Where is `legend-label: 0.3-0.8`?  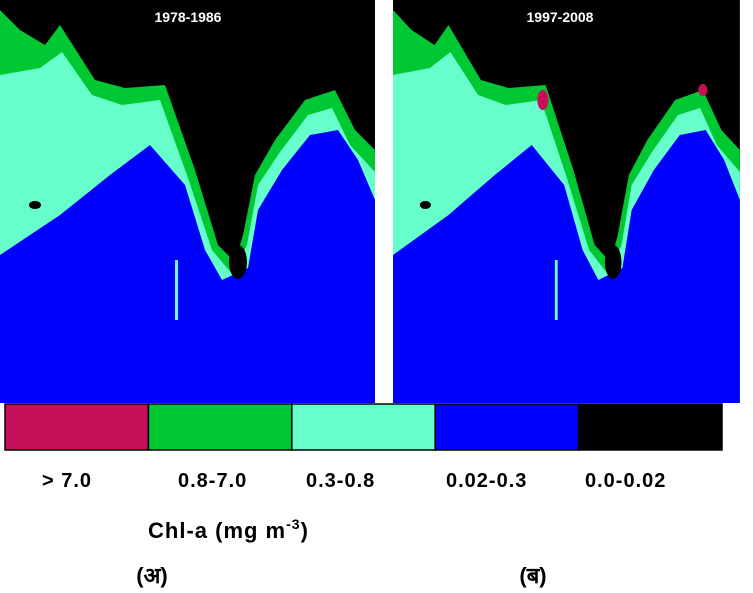 legend-label: 0.3-0.8 is located at coordinates (340, 481).